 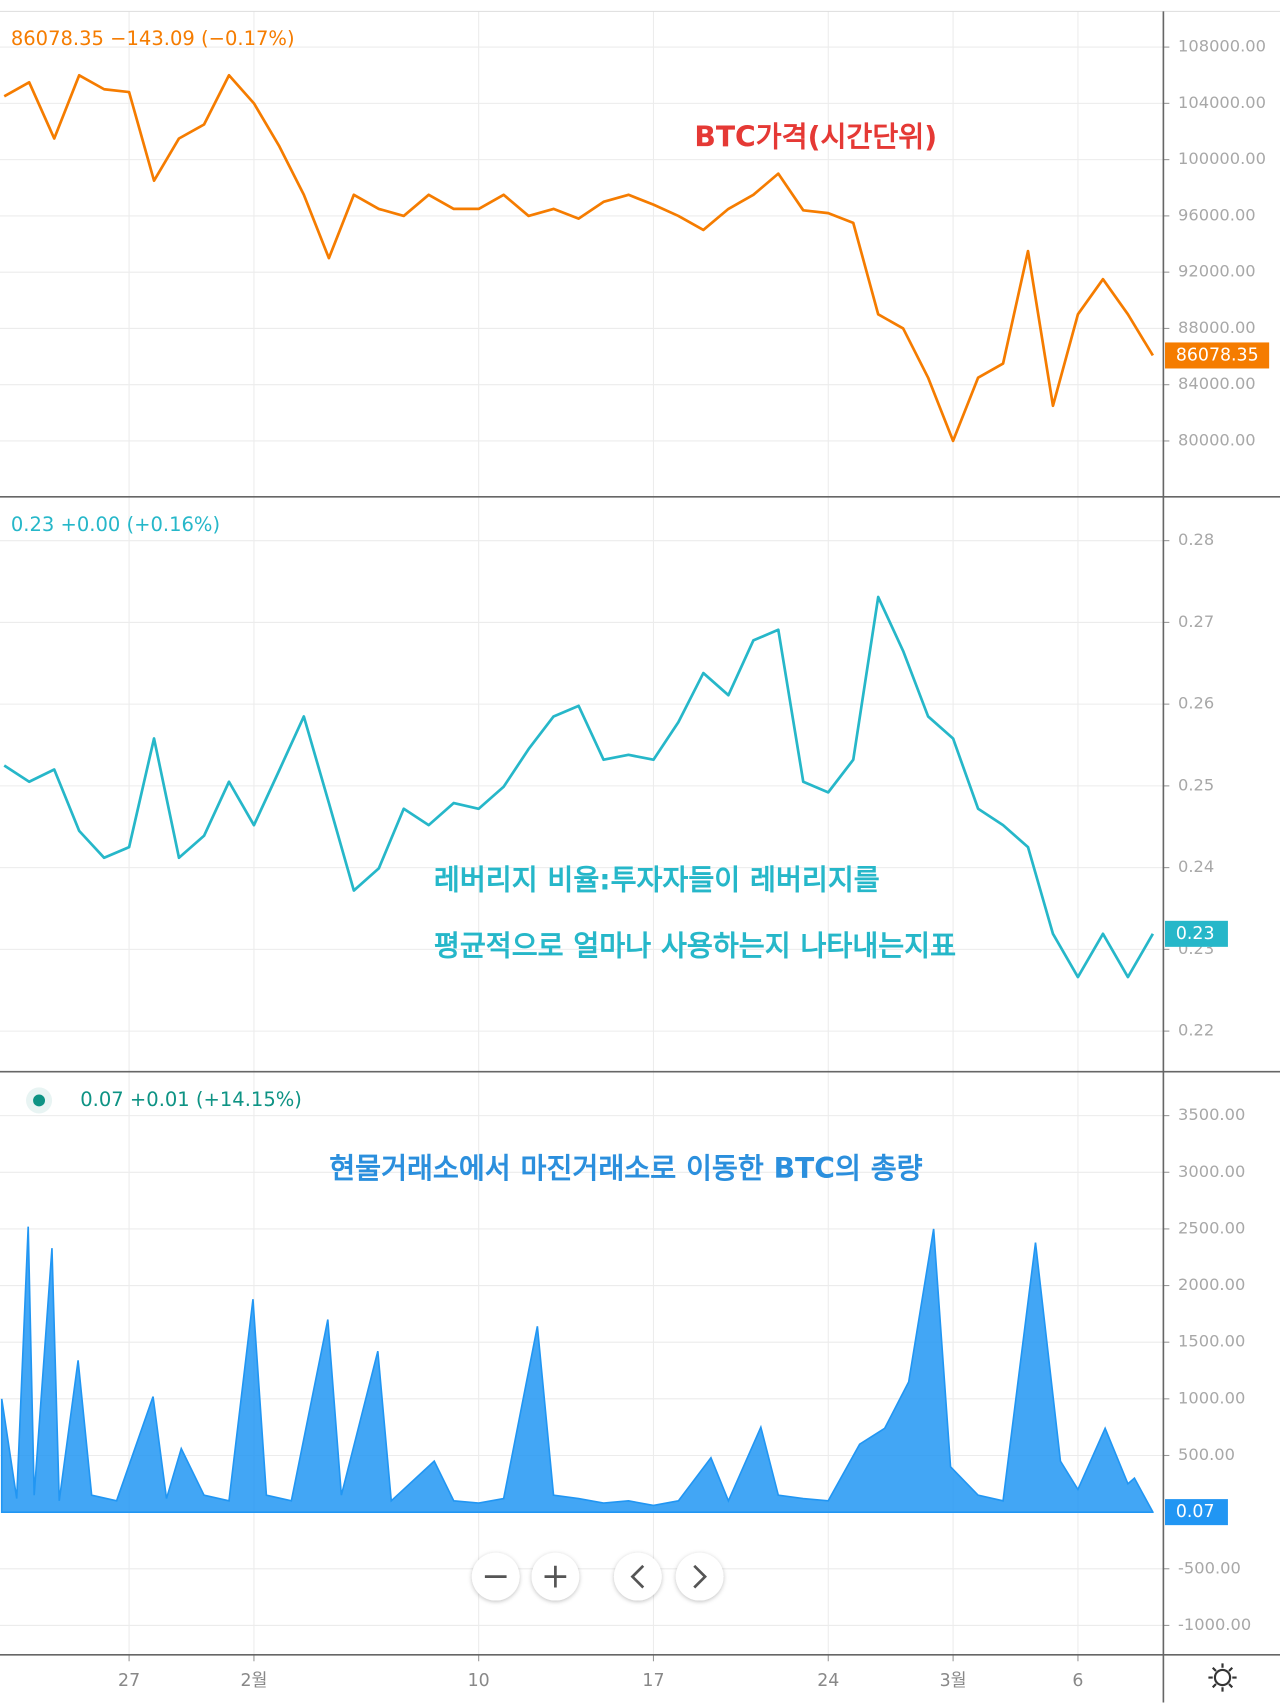 I want to click on y-tick-label: 108000.00, so click(x=1222, y=46).